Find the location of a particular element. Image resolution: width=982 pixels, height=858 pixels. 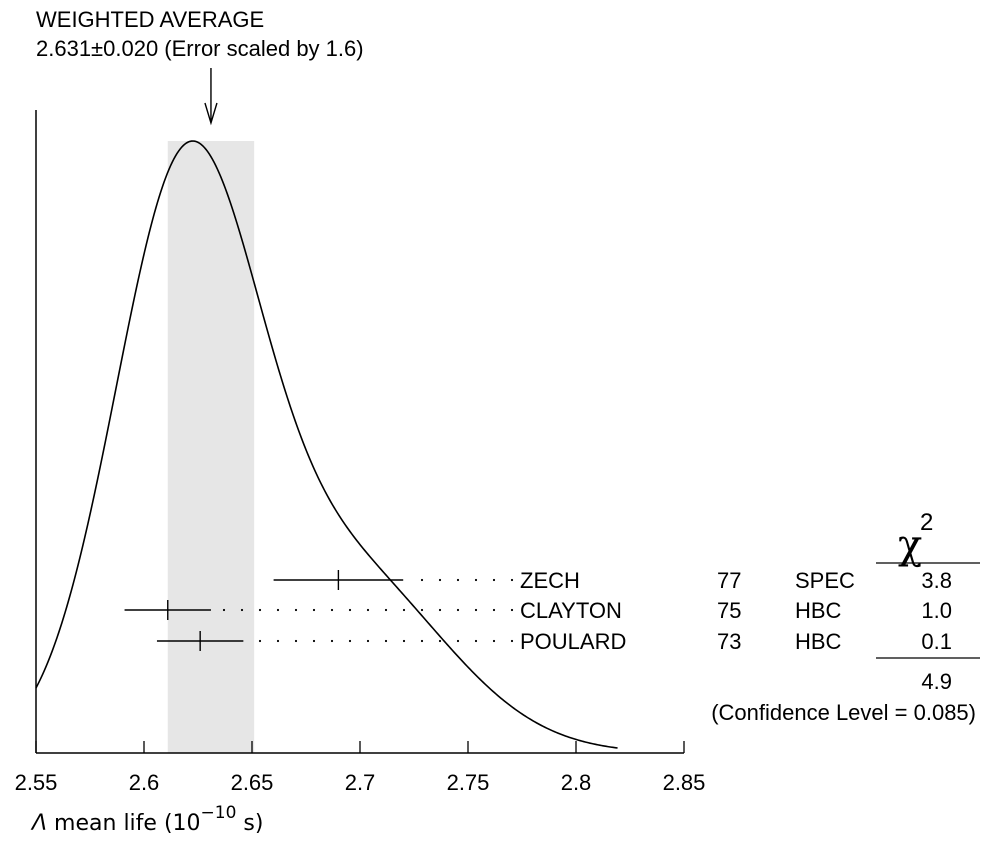

chi2-header-exponent: 2 is located at coordinates (926, 522).